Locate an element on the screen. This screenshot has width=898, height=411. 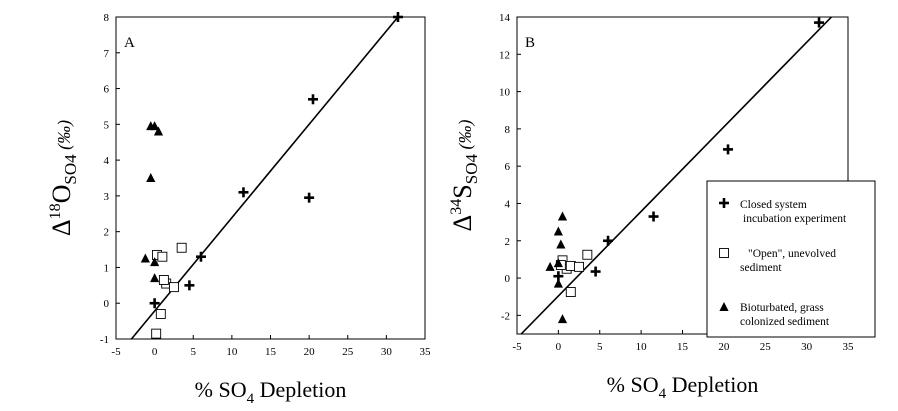
legend-marker-closed is located at coordinates (724, 203).